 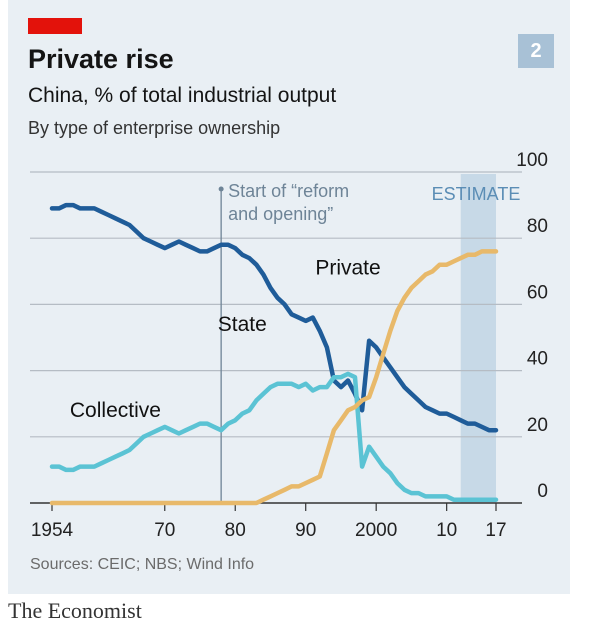 I want to click on x-tick-label-90: 90, so click(x=305, y=530).